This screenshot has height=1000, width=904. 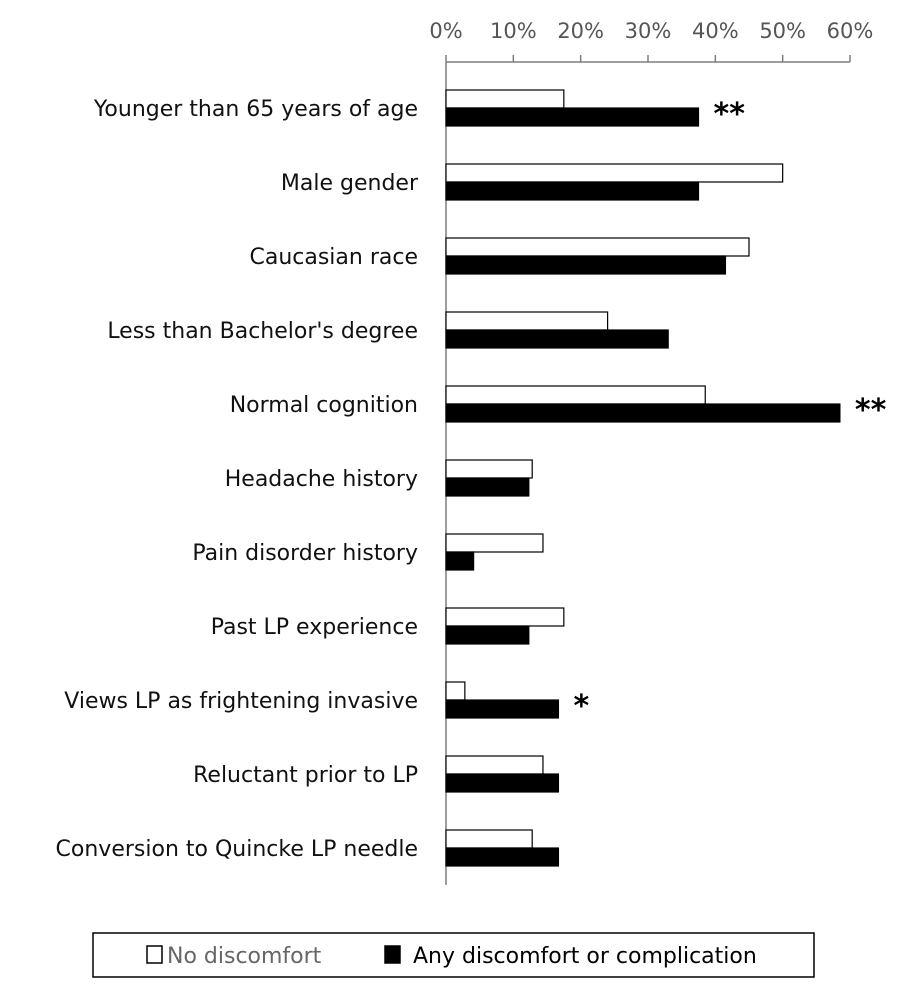 I want to click on category-label: Reluctant prior to LP, so click(x=305, y=775).